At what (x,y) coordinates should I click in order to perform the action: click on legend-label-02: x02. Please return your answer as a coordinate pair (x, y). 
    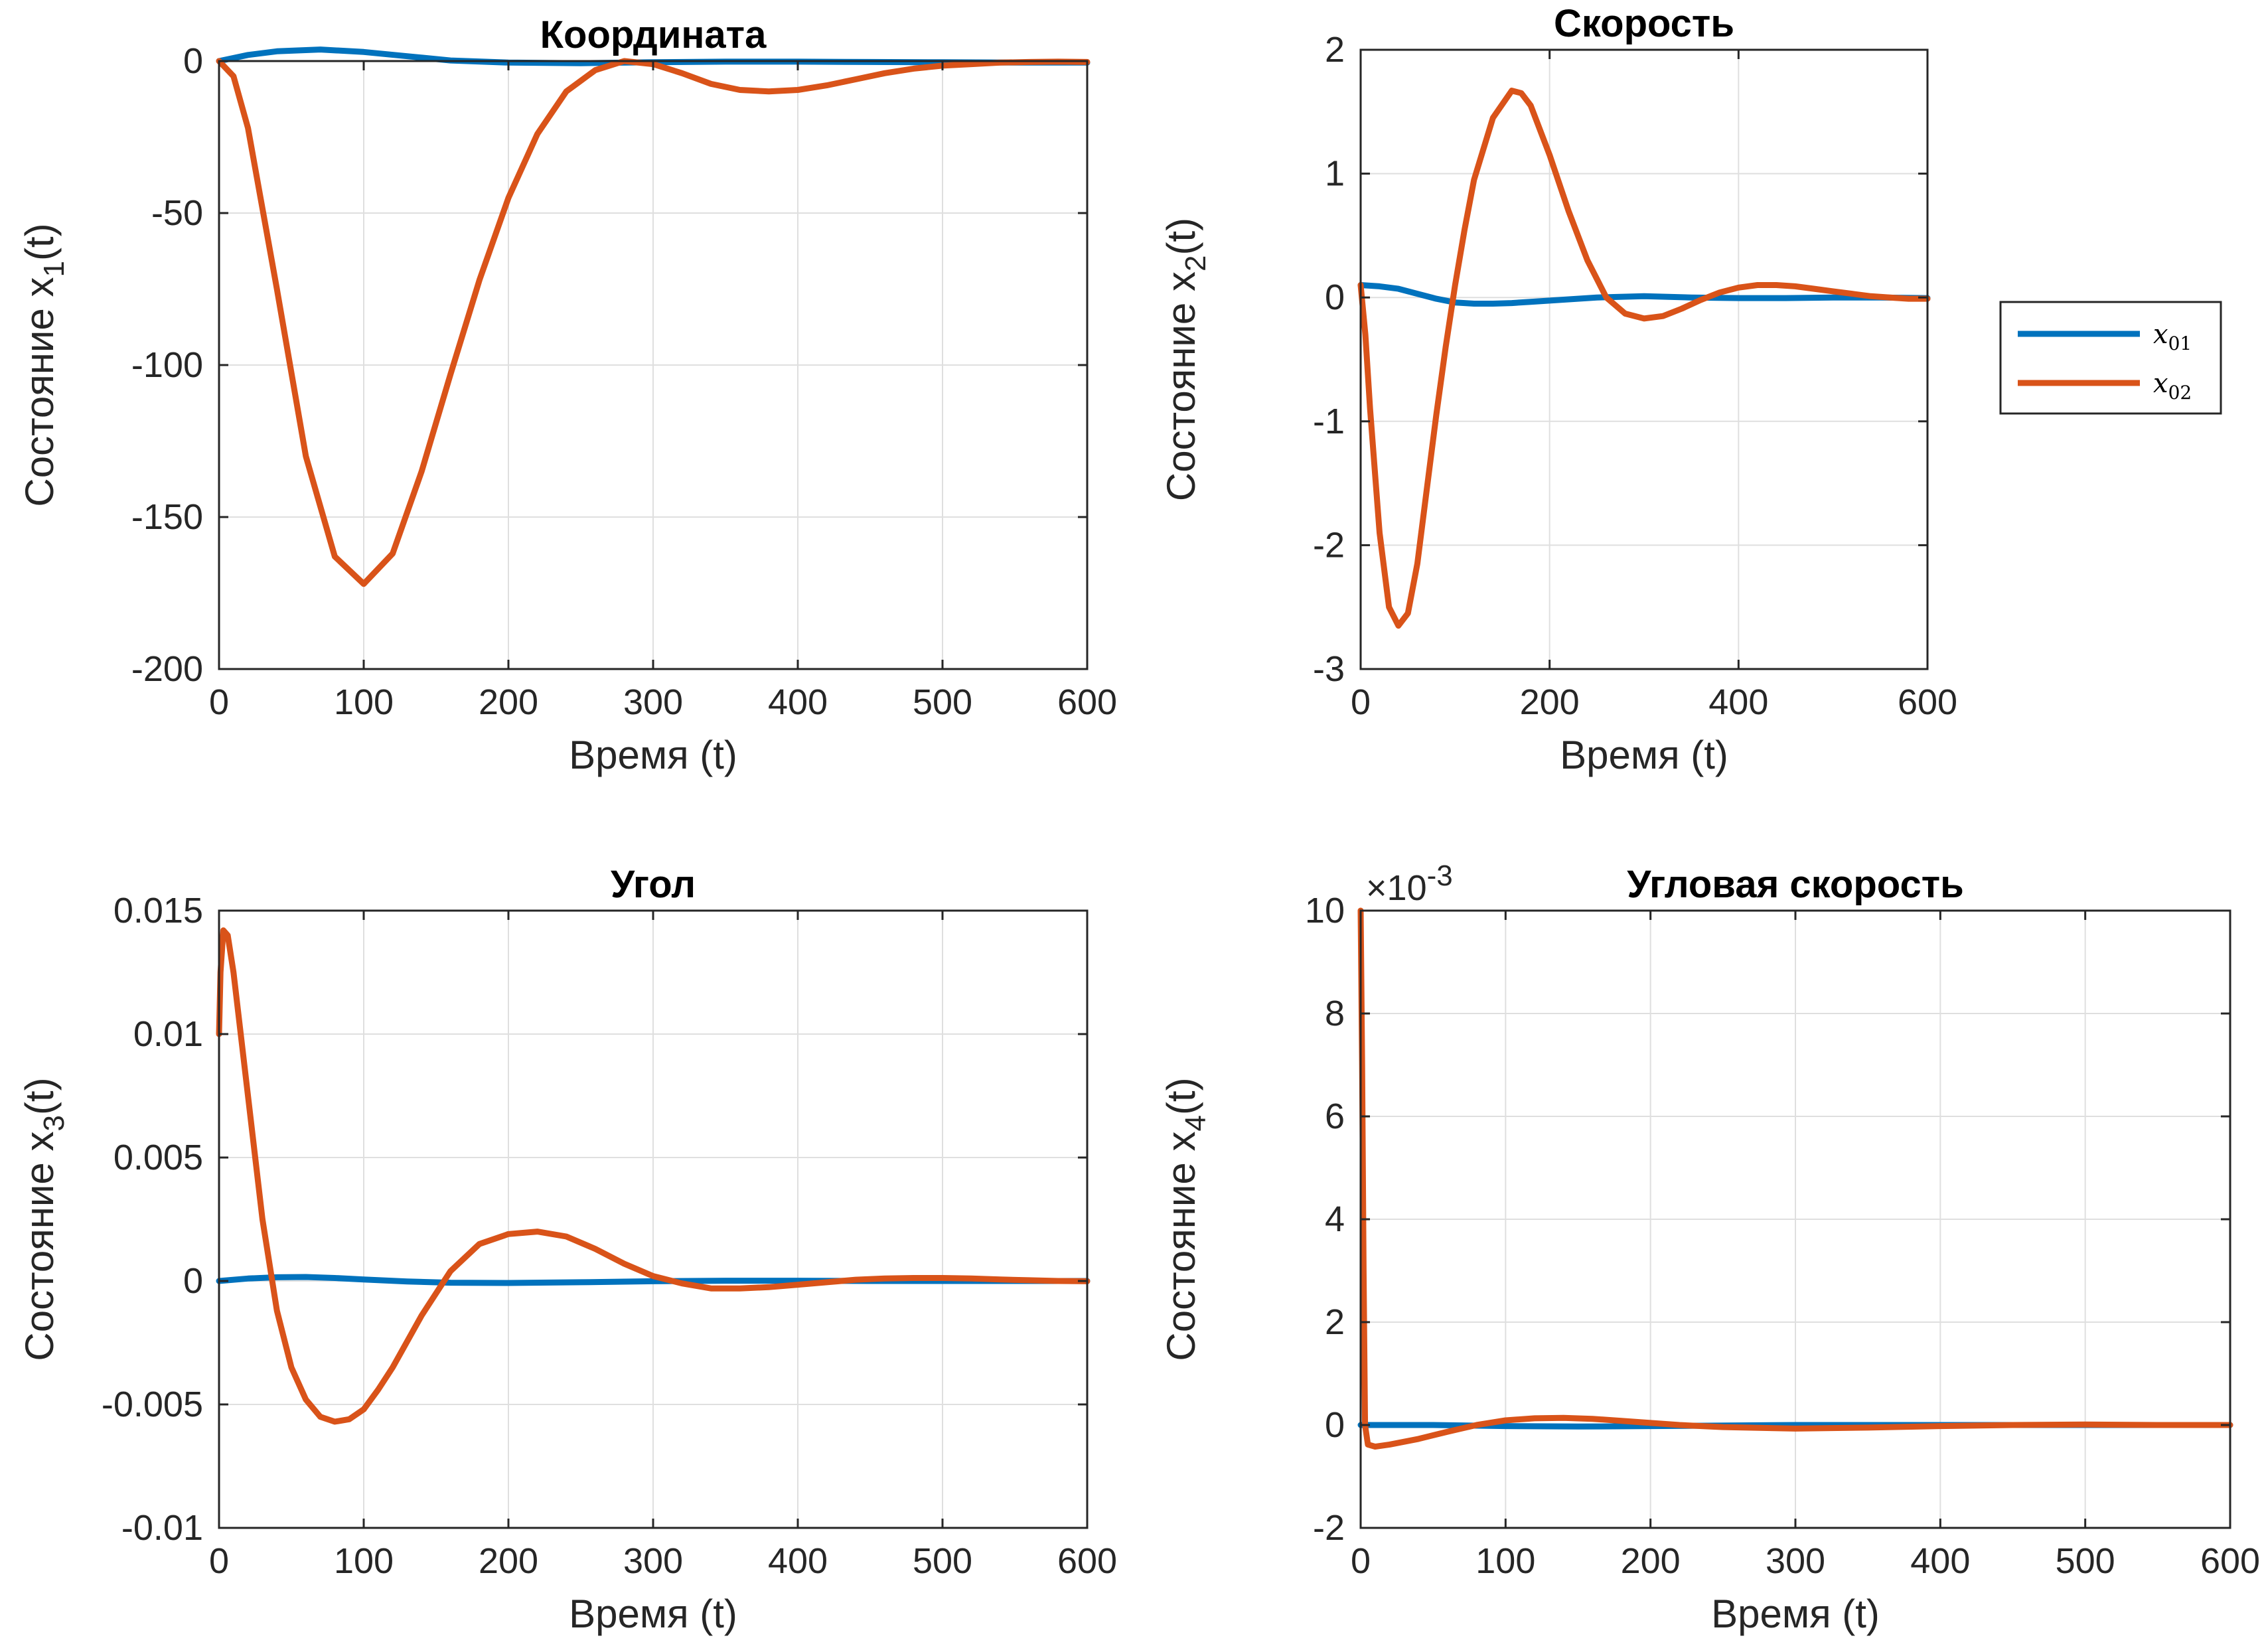
    Looking at the image, I should click on (2172, 386).